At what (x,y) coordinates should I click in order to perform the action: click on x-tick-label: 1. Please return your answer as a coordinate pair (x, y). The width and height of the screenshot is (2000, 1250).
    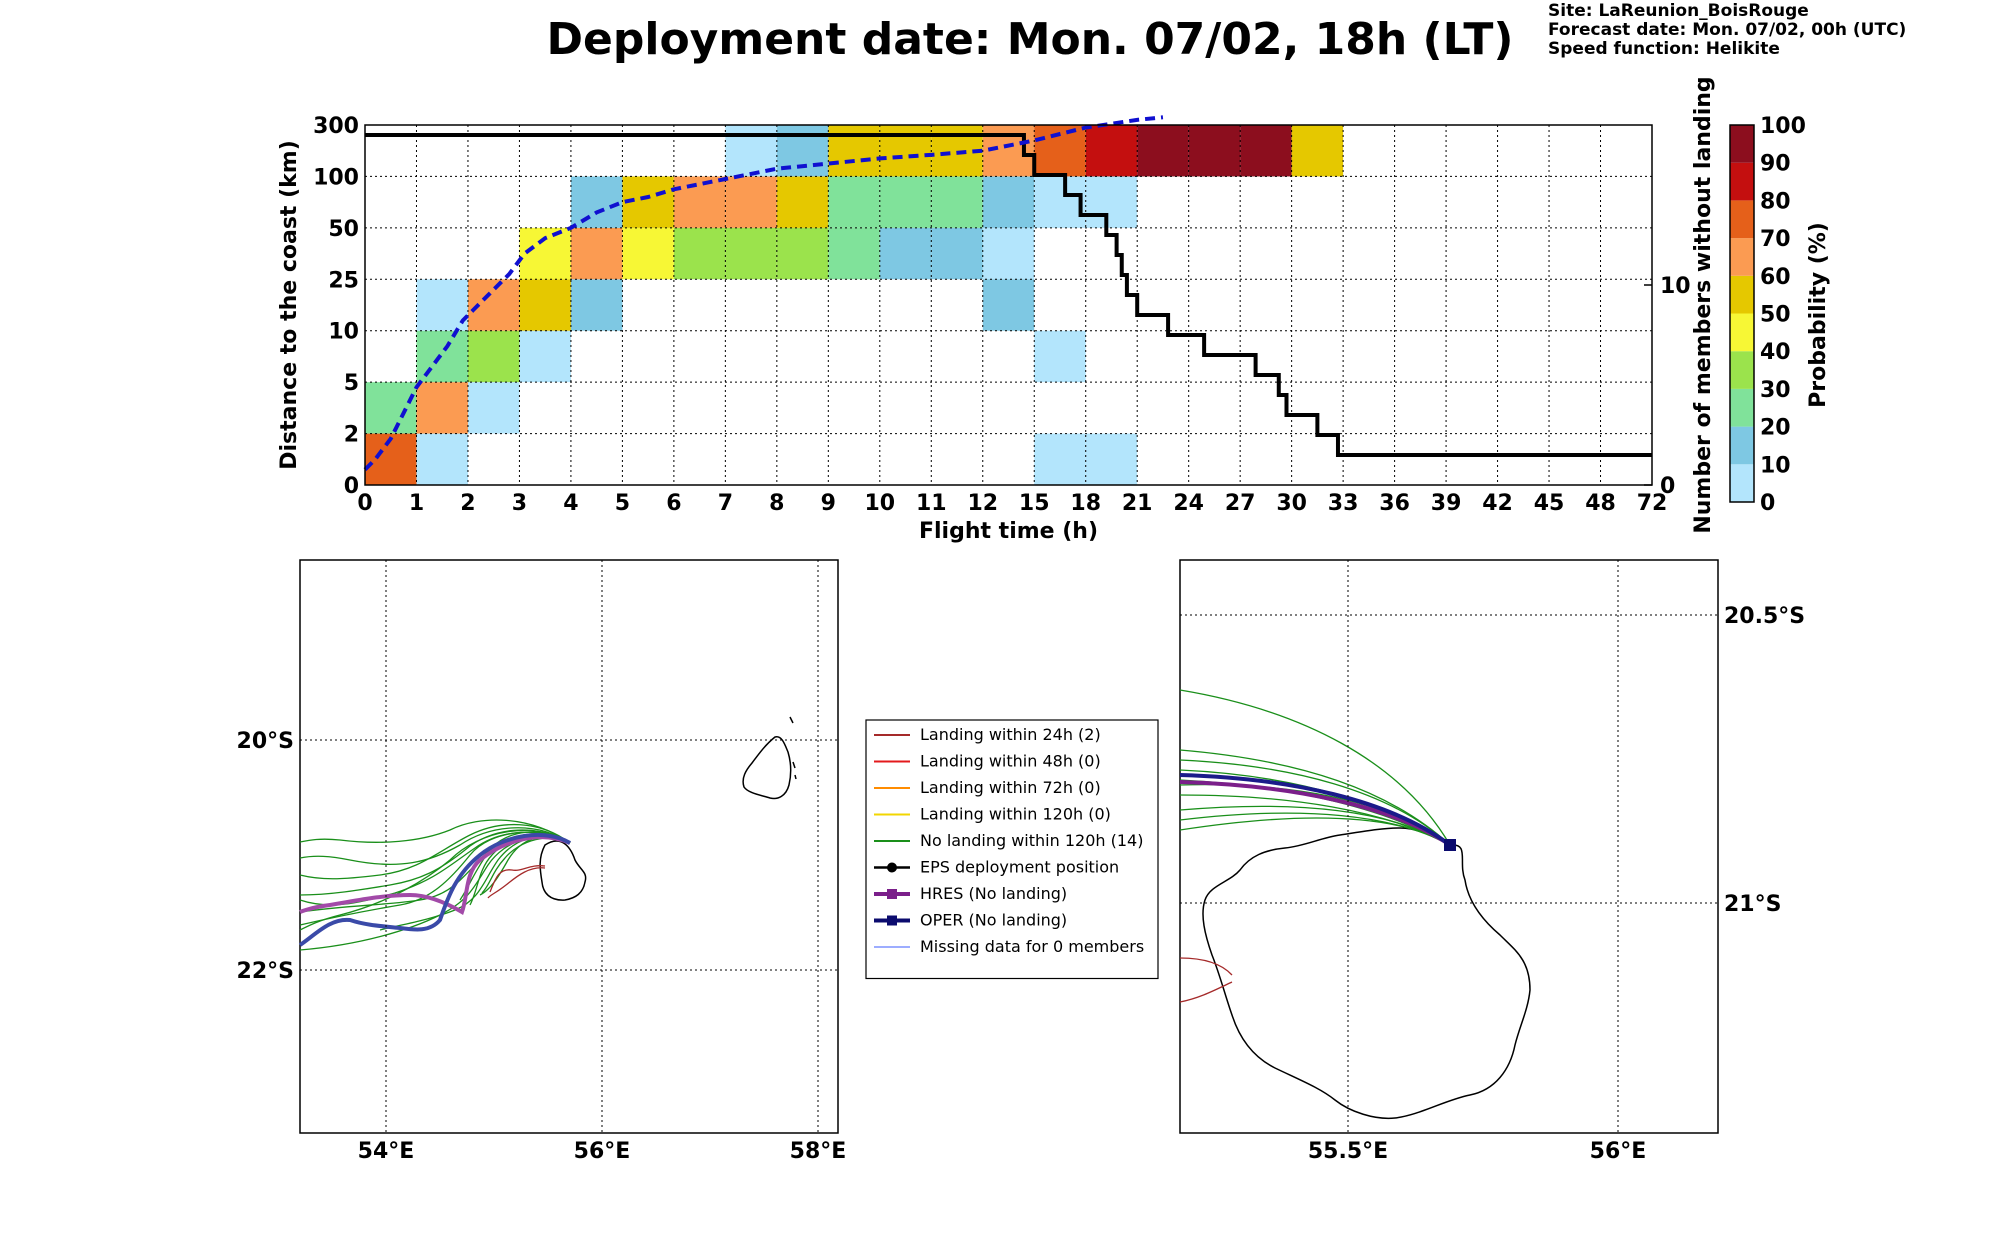
    Looking at the image, I should click on (416, 503).